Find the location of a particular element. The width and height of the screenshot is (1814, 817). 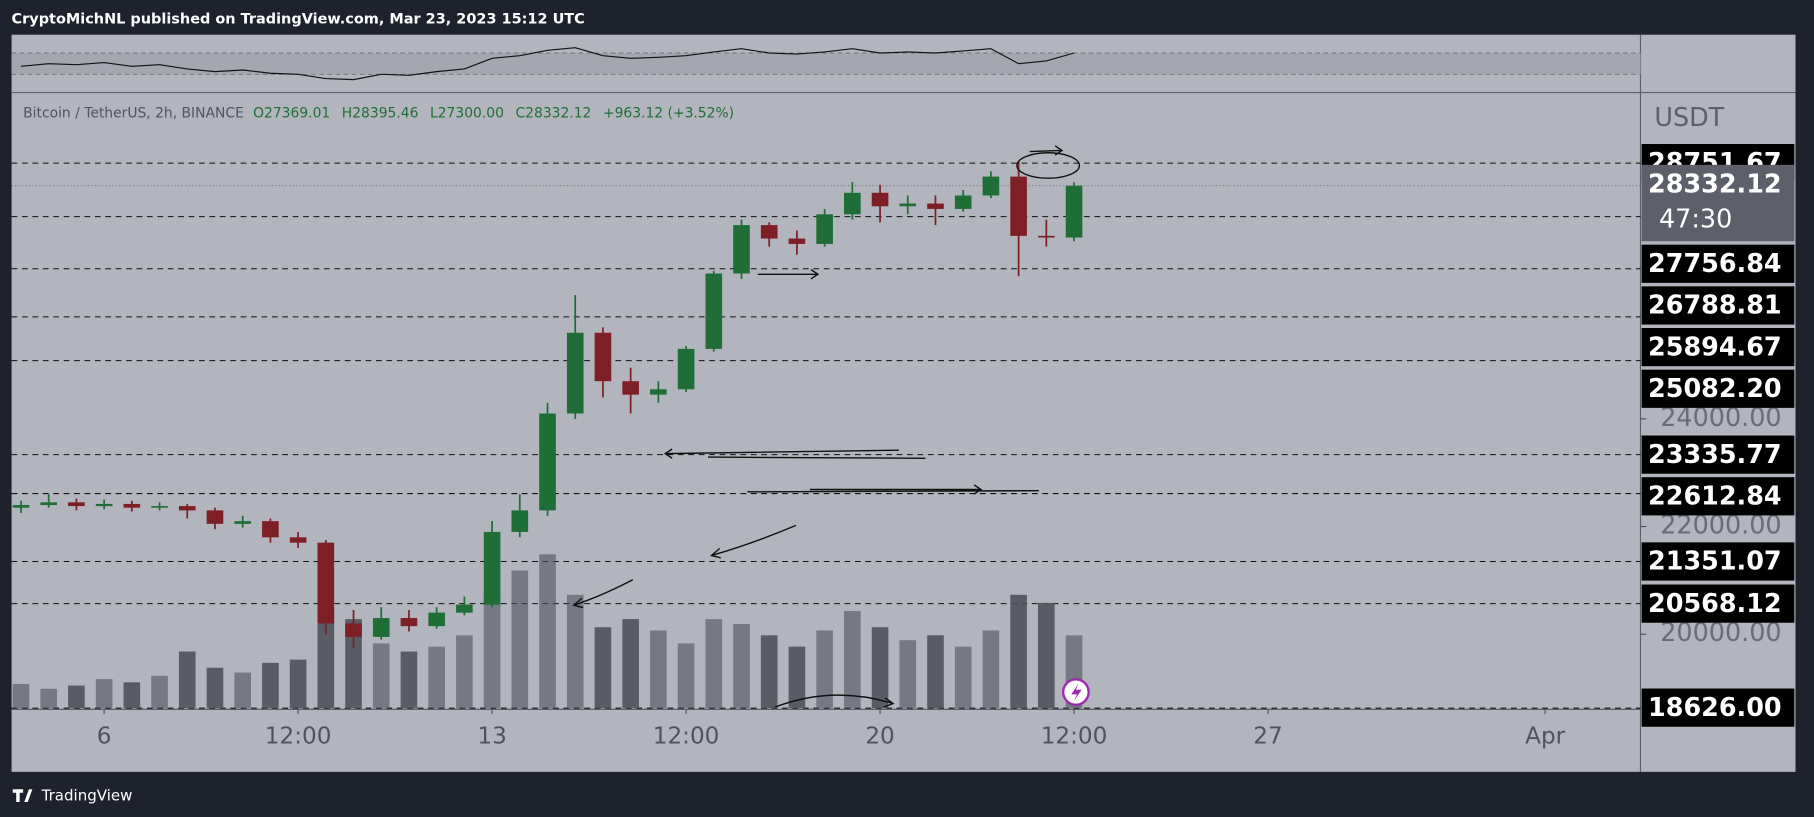

alert-icon-bolt is located at coordinates (1076, 692).